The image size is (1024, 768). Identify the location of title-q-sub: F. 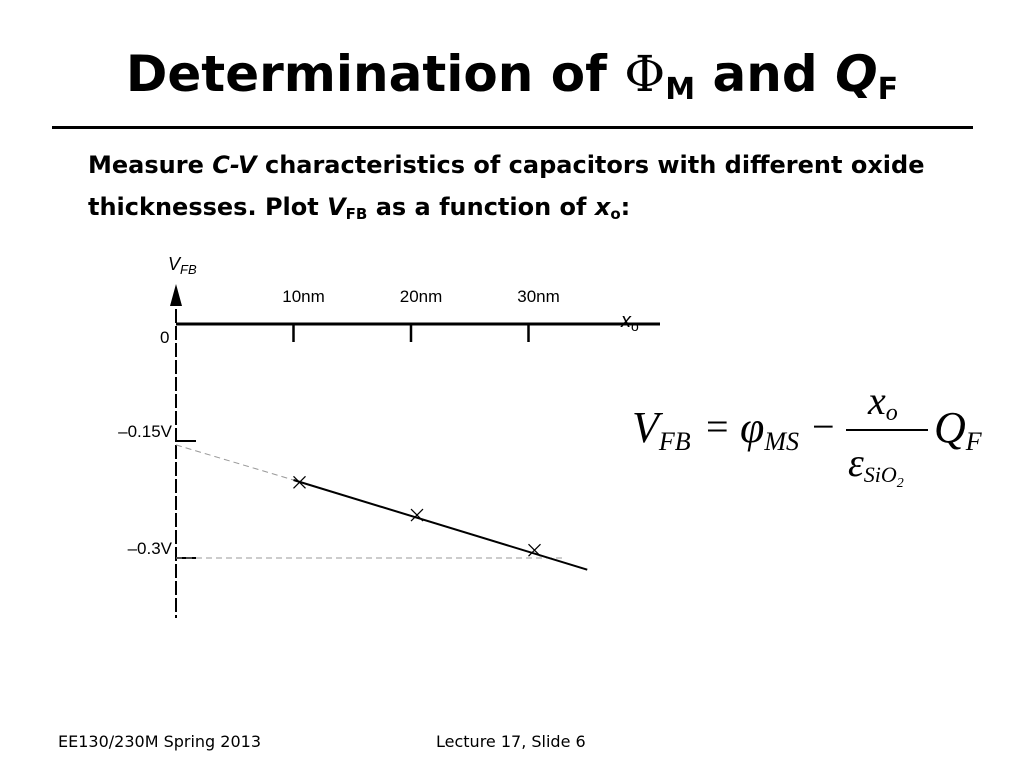
(888, 89).